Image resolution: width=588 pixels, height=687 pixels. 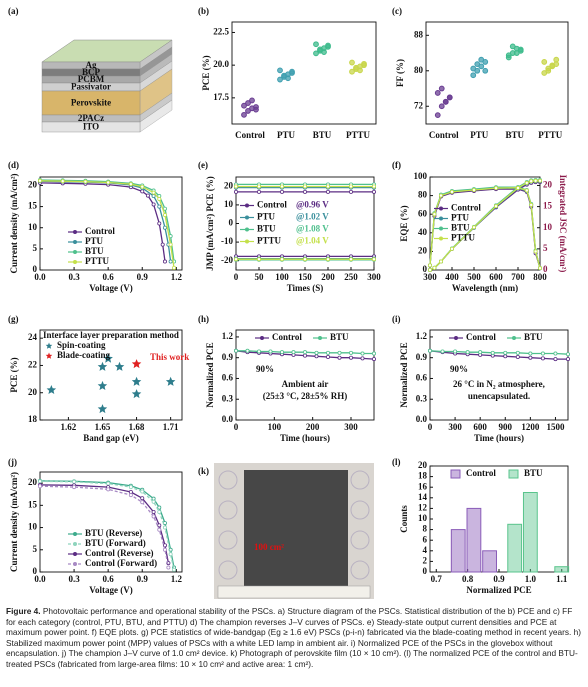 I want to click on y-tick-label: 0.3, so click(x=228, y=398).